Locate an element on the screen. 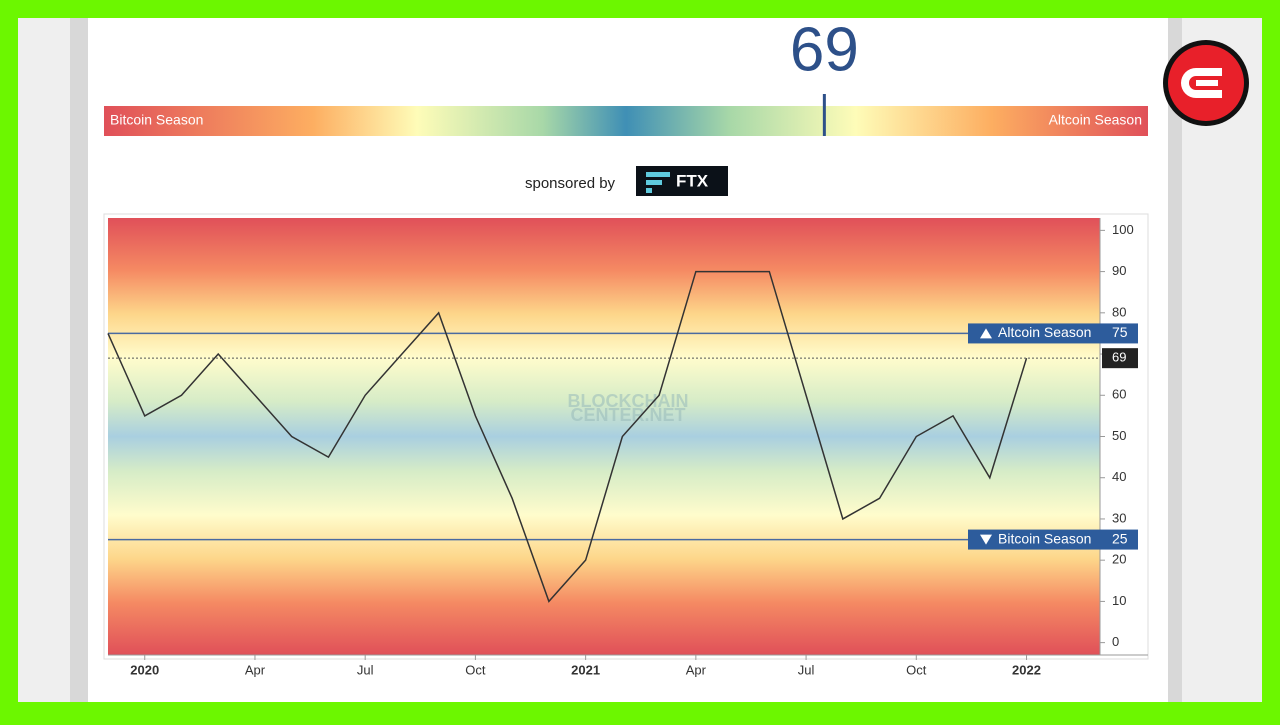  threshold-value: 25 is located at coordinates (1120, 538).